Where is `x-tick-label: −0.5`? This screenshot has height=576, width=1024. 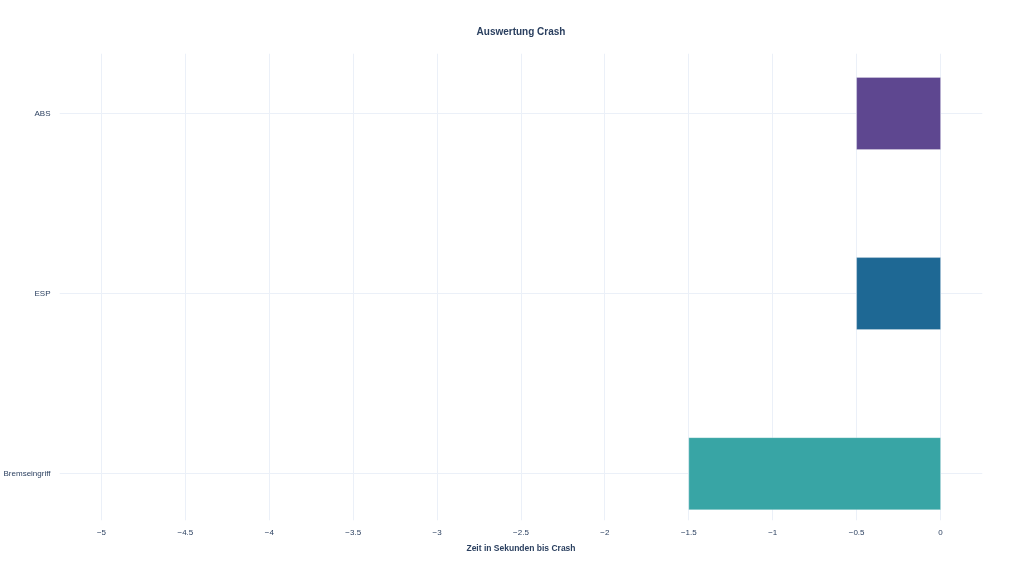
x-tick-label: −0.5 is located at coordinates (857, 532).